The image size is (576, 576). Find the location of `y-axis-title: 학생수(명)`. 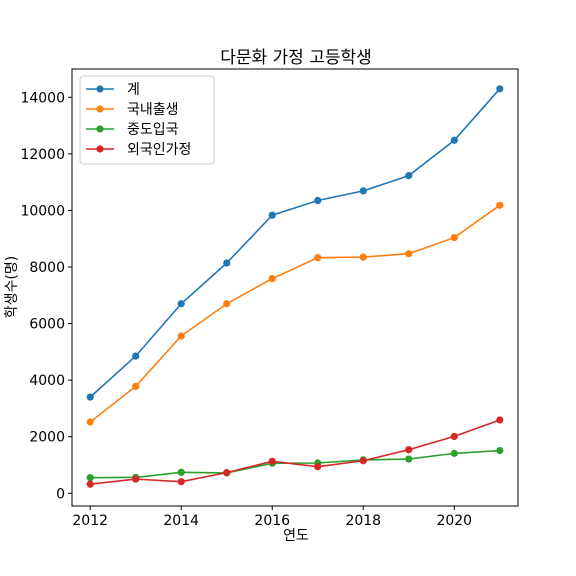

y-axis-title: 학생수(명) is located at coordinates (12, 287).